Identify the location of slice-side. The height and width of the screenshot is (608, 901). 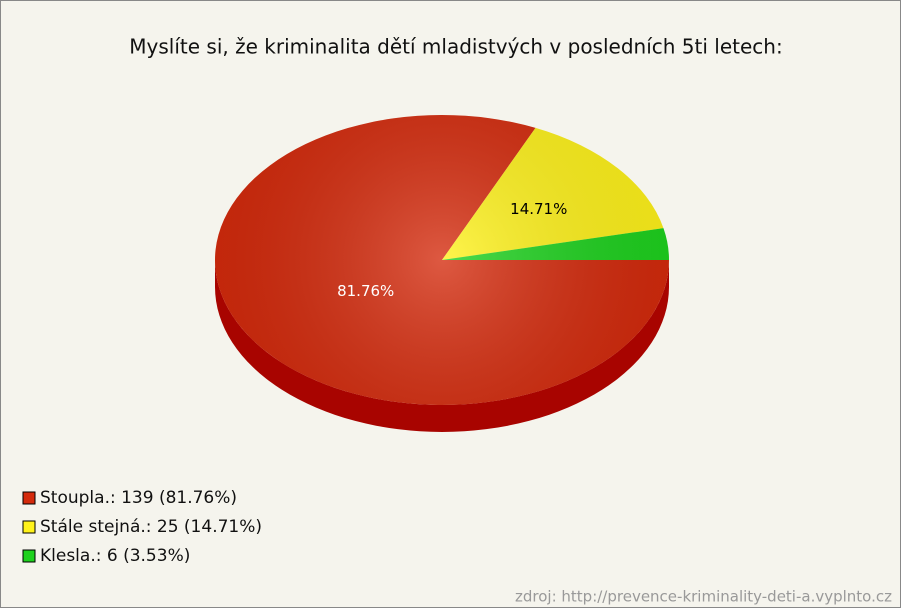
(442, 346).